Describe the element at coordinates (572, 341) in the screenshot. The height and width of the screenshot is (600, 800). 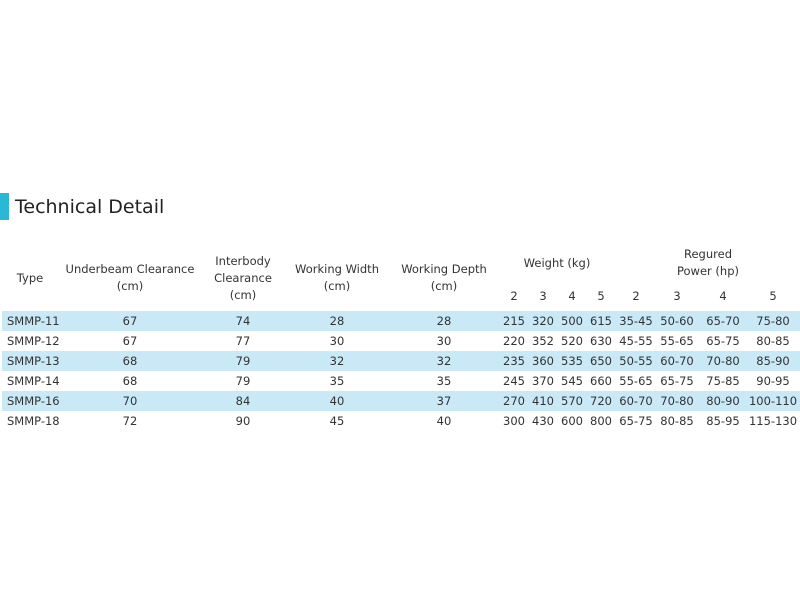
I see `cell: 520` at that location.